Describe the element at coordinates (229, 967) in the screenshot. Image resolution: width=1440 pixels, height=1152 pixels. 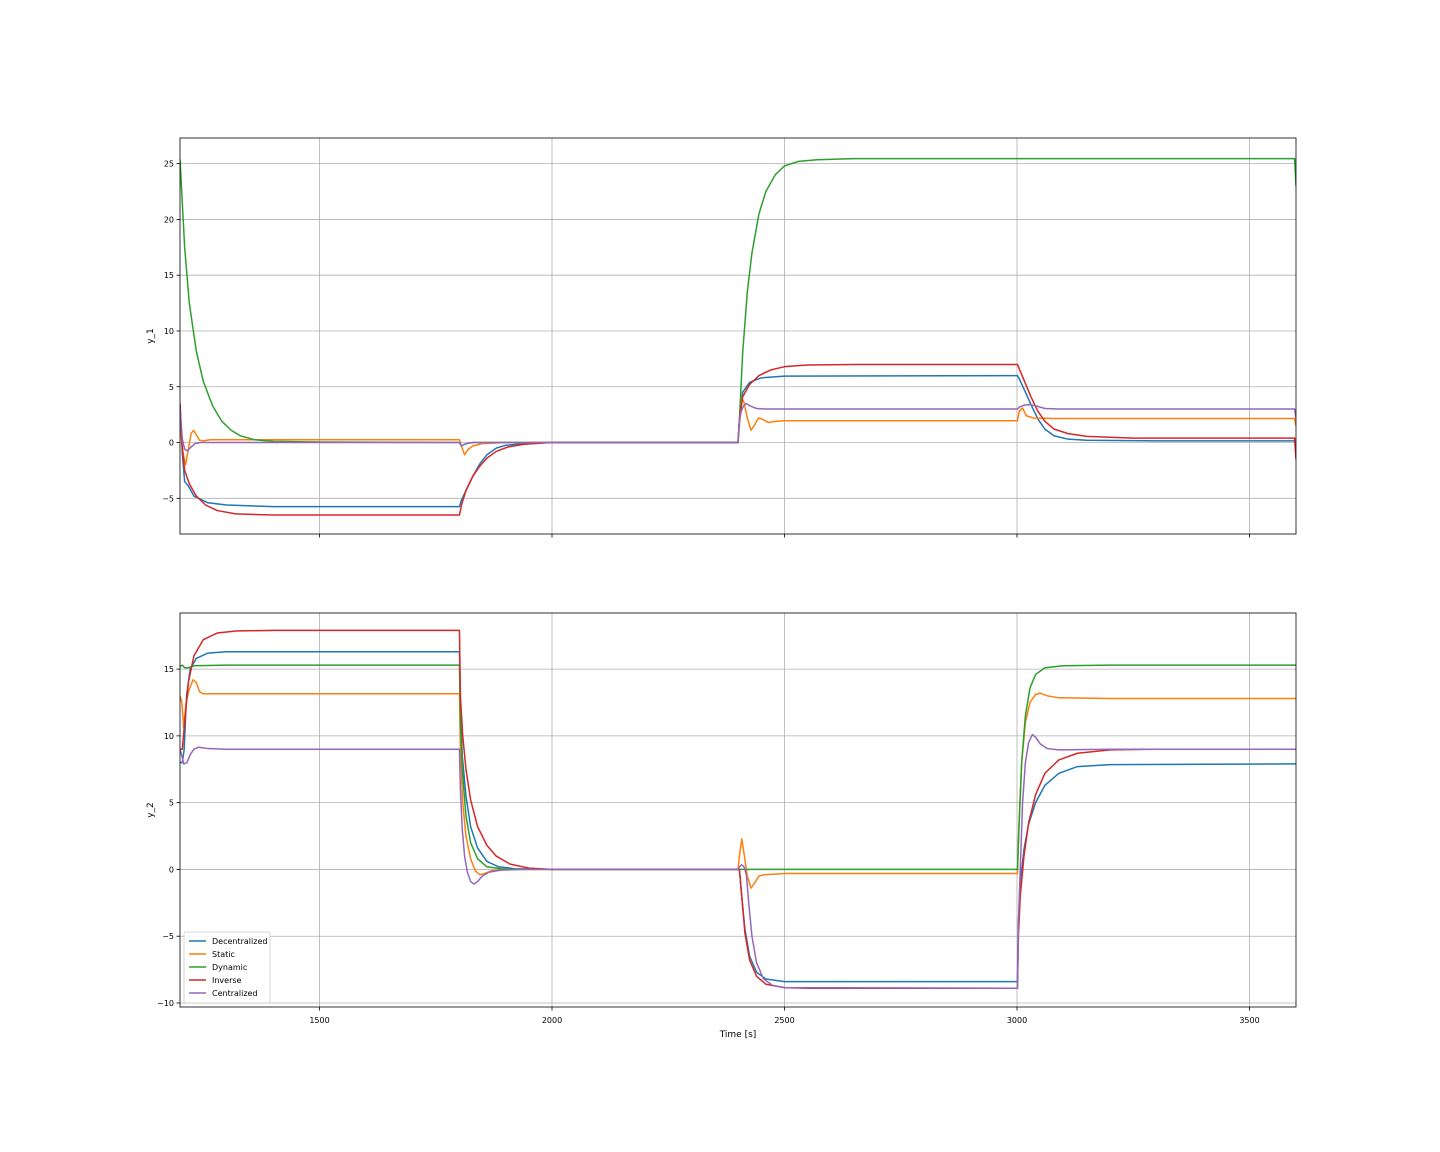
I see `legend-label-dynamic: Dynamic` at that location.